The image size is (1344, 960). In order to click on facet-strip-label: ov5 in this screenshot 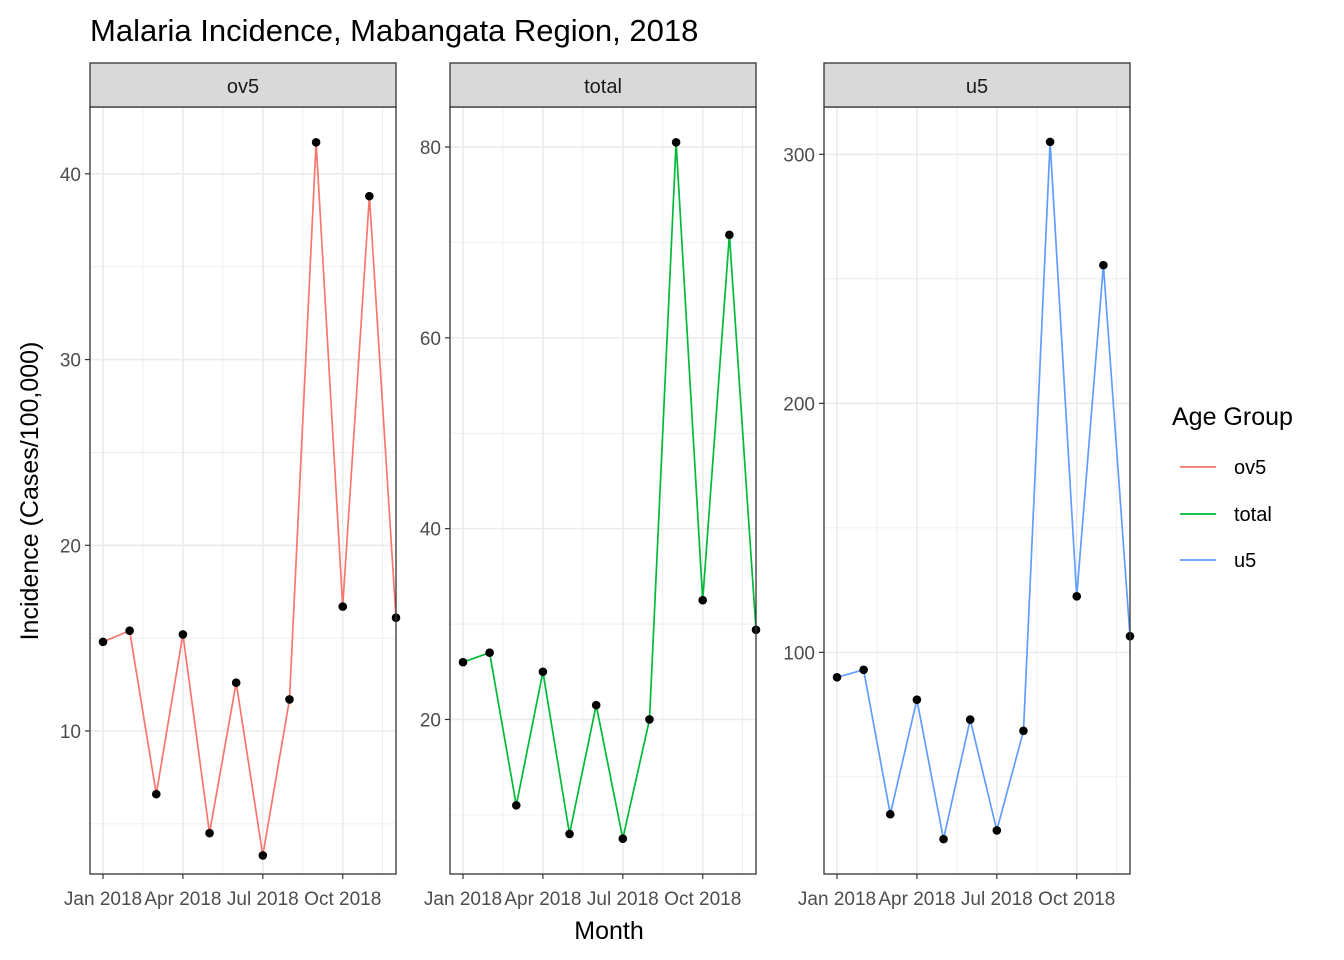, I will do `click(243, 87)`.